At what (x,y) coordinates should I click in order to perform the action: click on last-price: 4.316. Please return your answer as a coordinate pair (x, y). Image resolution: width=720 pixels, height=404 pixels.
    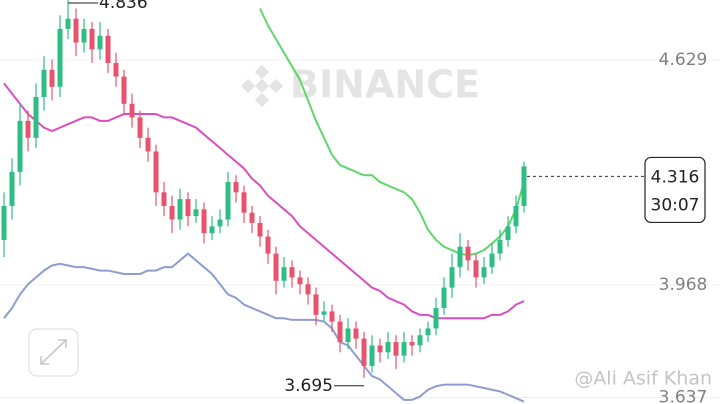
    Looking at the image, I should click on (675, 177).